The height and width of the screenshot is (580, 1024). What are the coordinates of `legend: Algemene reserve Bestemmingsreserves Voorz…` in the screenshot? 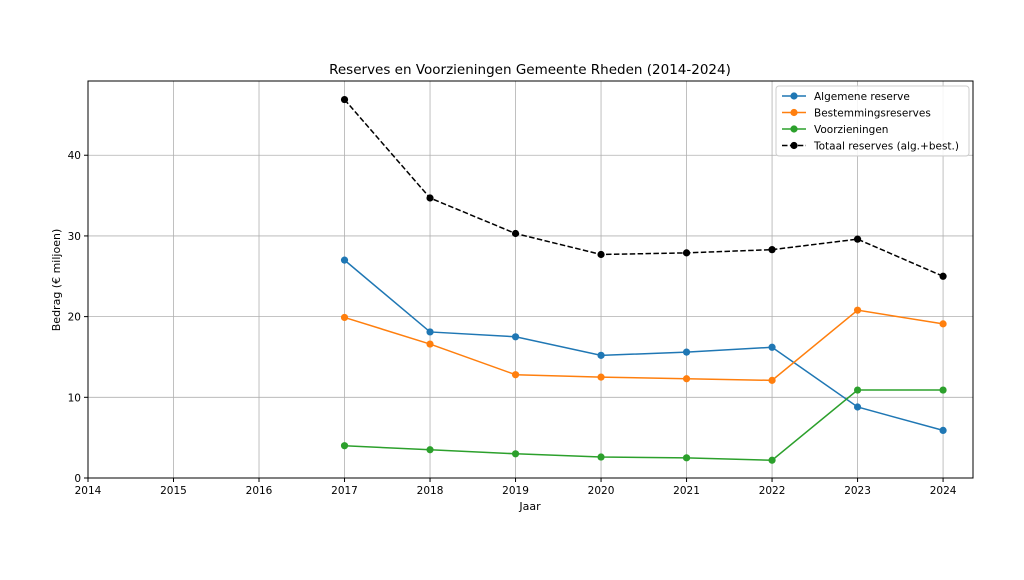 It's located at (872, 121).